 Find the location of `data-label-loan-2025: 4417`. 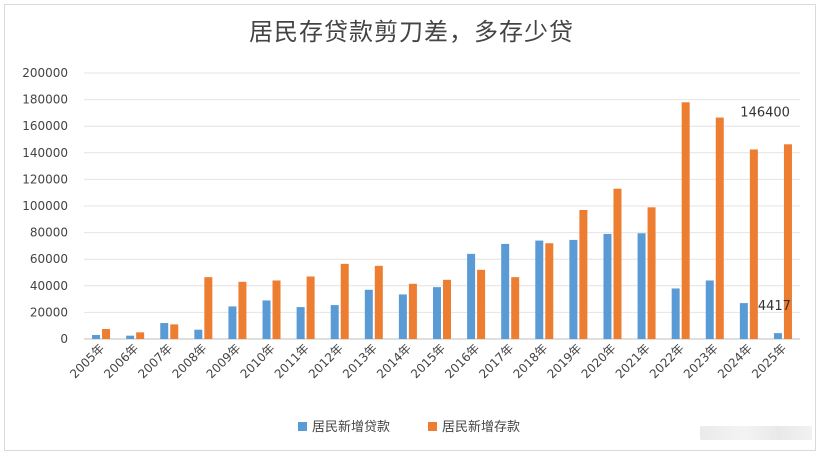

data-label-loan-2025: 4417 is located at coordinates (774, 306).